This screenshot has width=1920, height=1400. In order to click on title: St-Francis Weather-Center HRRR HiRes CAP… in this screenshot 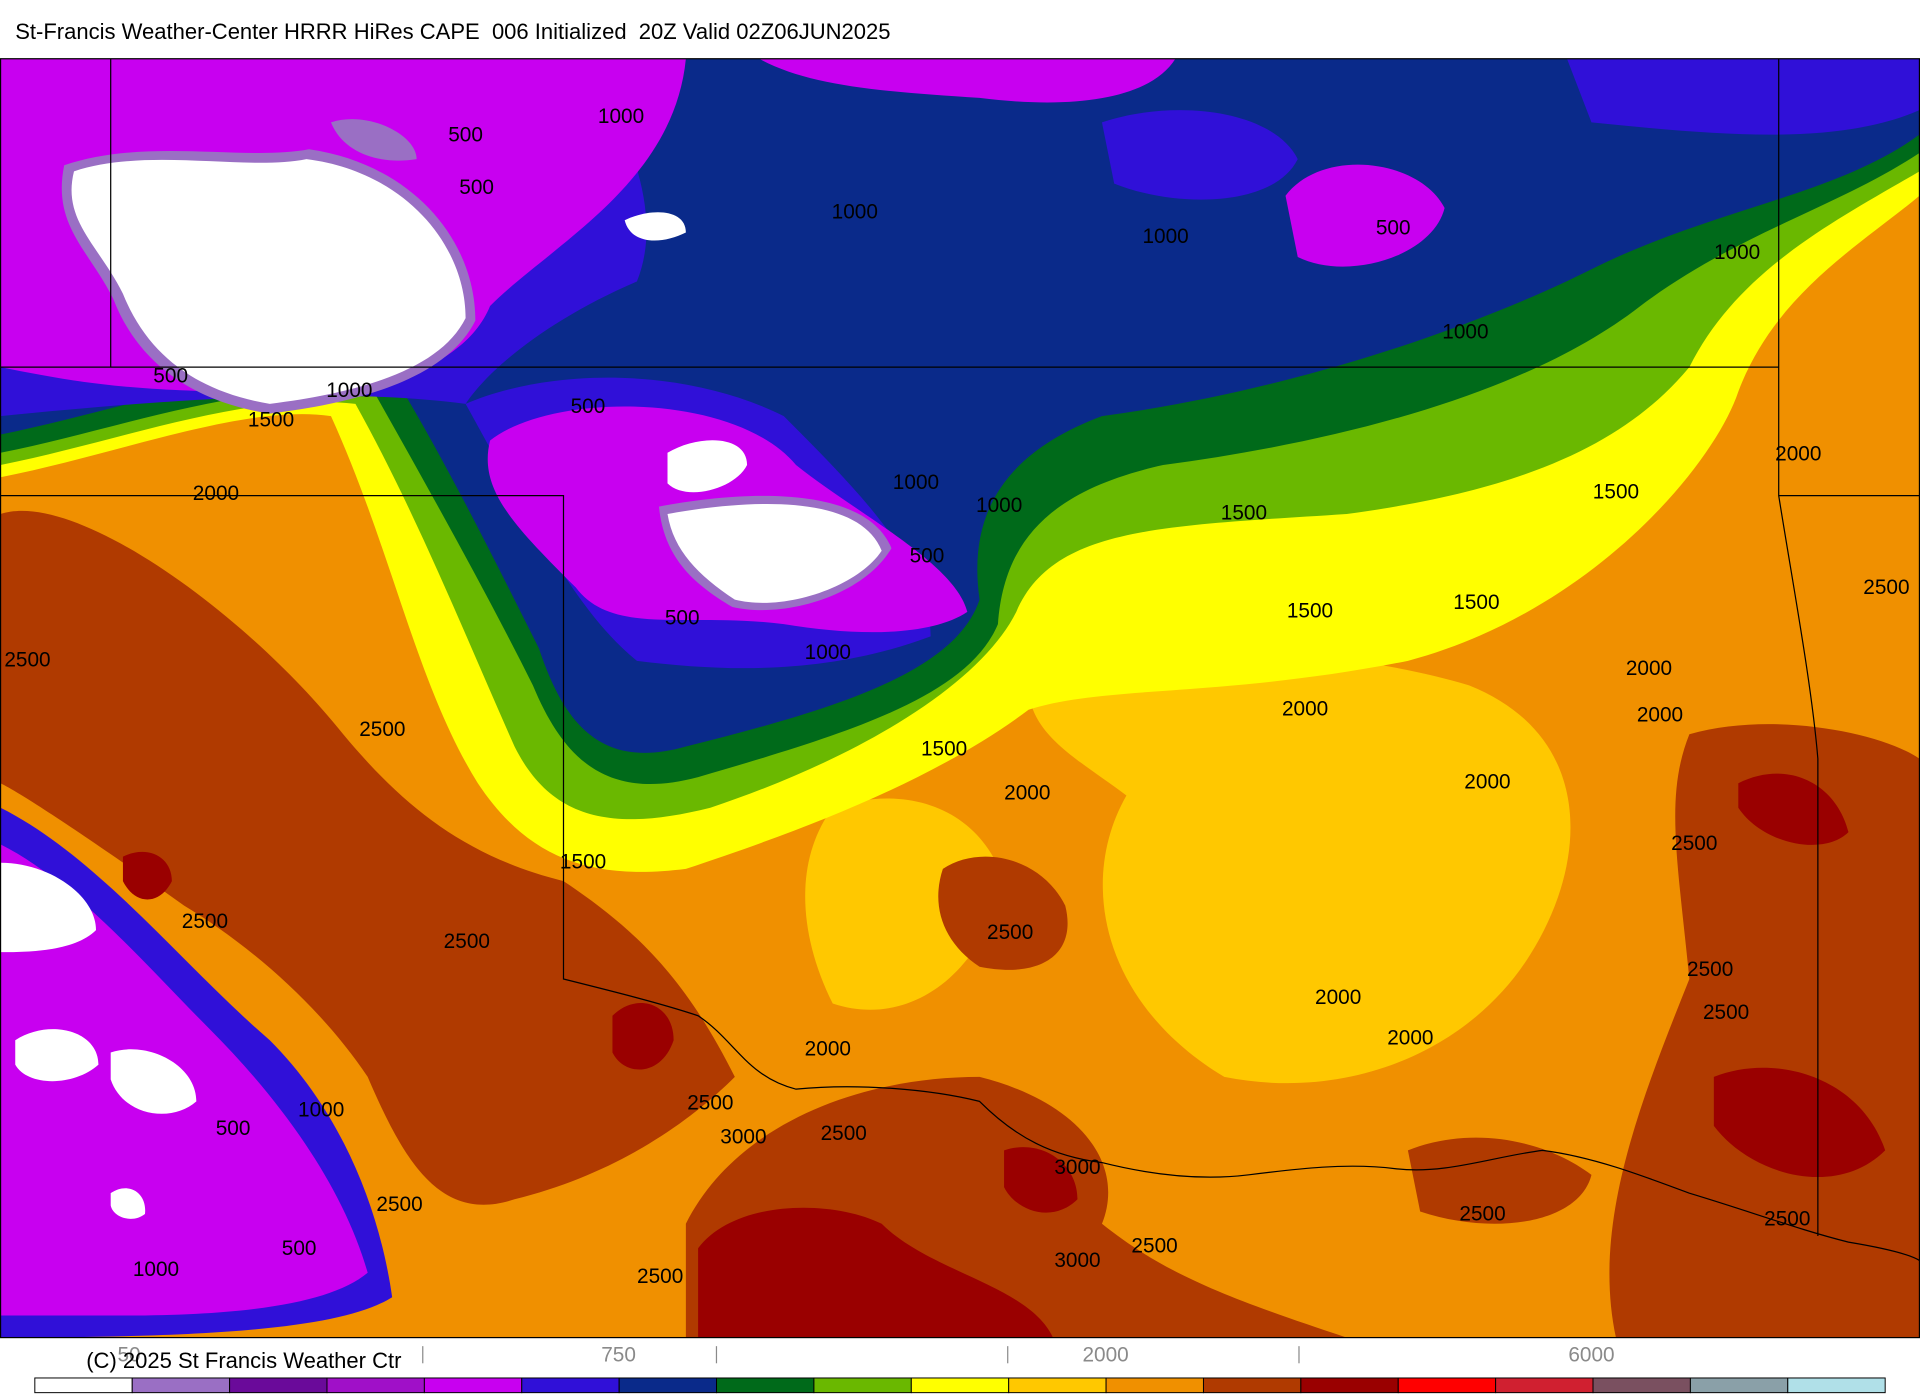, I will do `click(452, 31)`.